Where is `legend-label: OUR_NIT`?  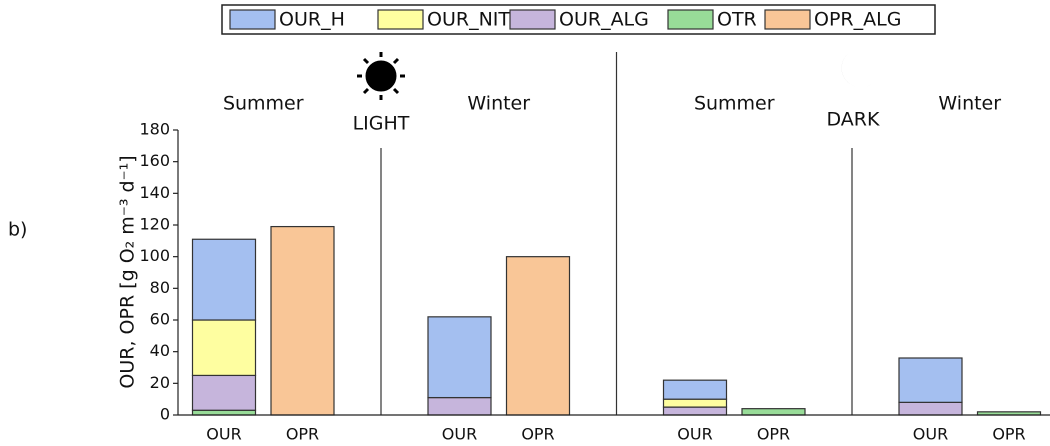
legend-label: OUR_NIT is located at coordinates (468, 20).